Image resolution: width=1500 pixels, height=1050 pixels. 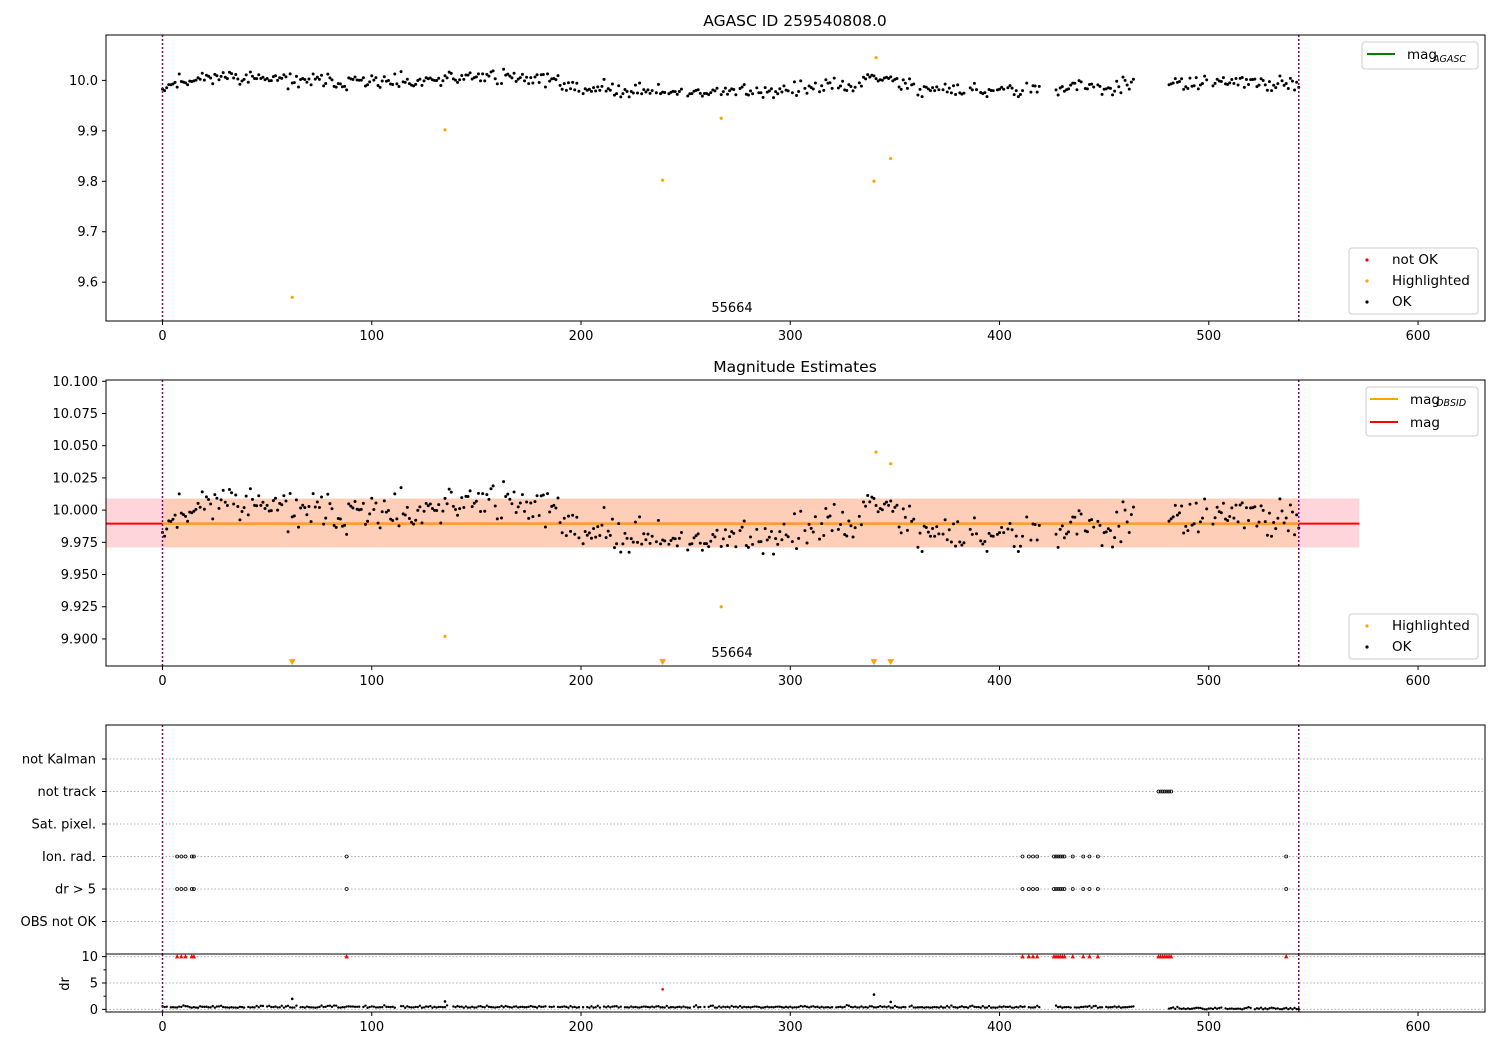 What do you see at coordinates (79, 543) in the screenshot?
I see `magnitude-ytick-label: 9.975` at bounding box center [79, 543].